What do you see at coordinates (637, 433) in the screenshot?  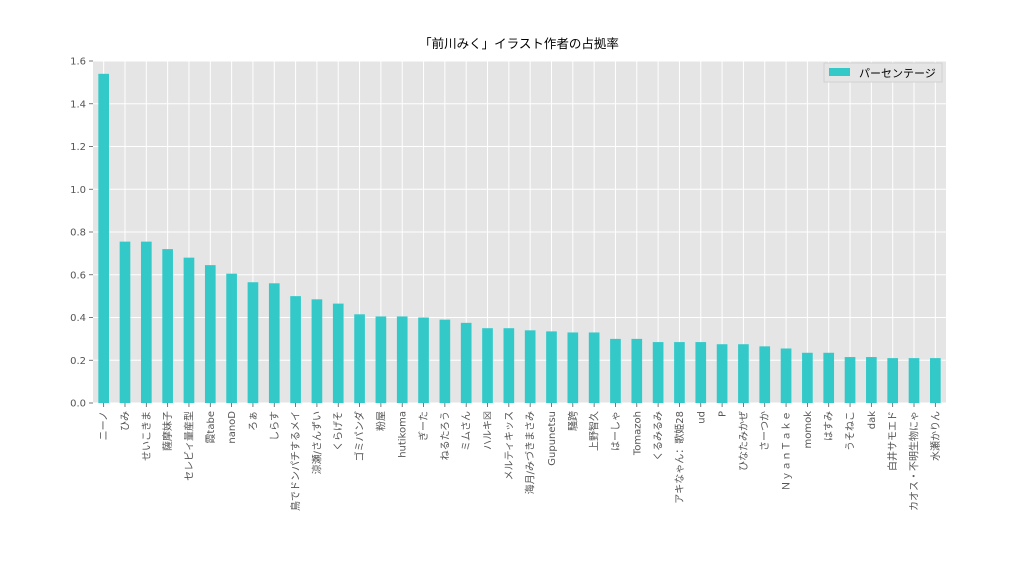 I see `x-tick-label: Tomazoh` at bounding box center [637, 433].